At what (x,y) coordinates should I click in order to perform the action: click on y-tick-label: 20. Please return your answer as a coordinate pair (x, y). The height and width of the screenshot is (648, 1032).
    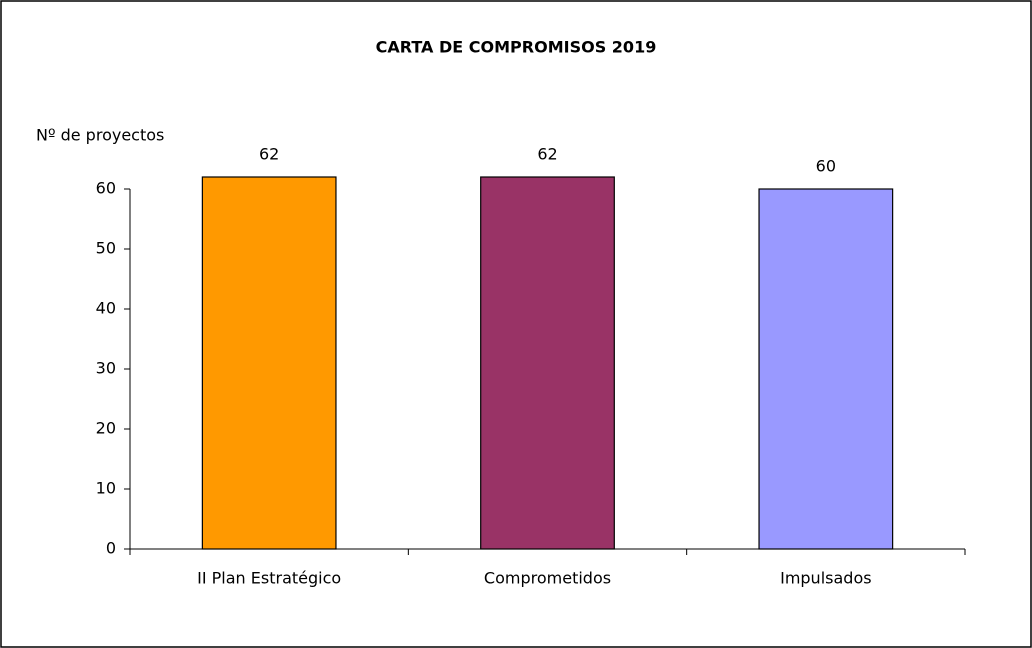
    Looking at the image, I should click on (106, 428).